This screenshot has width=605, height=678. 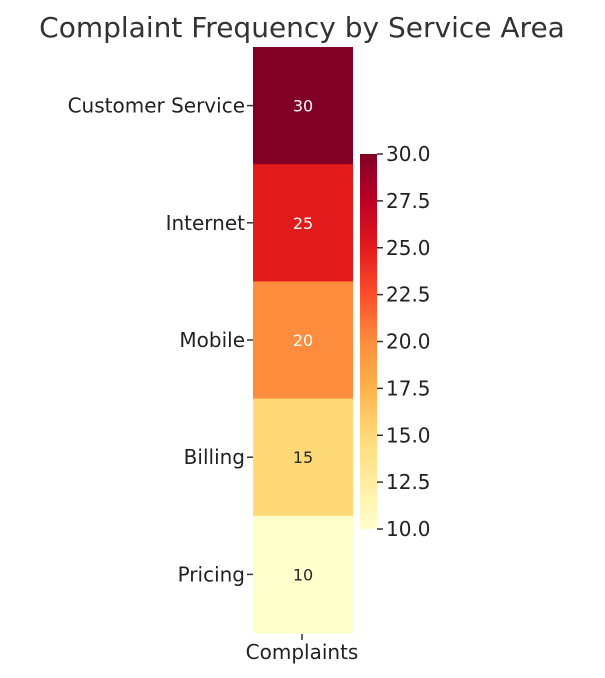 I want to click on y-tick-label: Mobile, so click(x=212, y=340).